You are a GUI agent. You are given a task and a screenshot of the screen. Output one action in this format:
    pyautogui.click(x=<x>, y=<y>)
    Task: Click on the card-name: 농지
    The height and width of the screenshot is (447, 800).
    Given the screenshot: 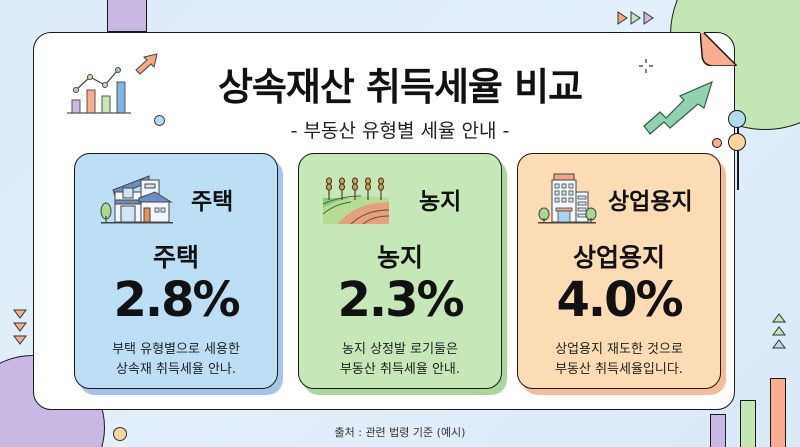 What is the action you would take?
    pyautogui.click(x=399, y=257)
    